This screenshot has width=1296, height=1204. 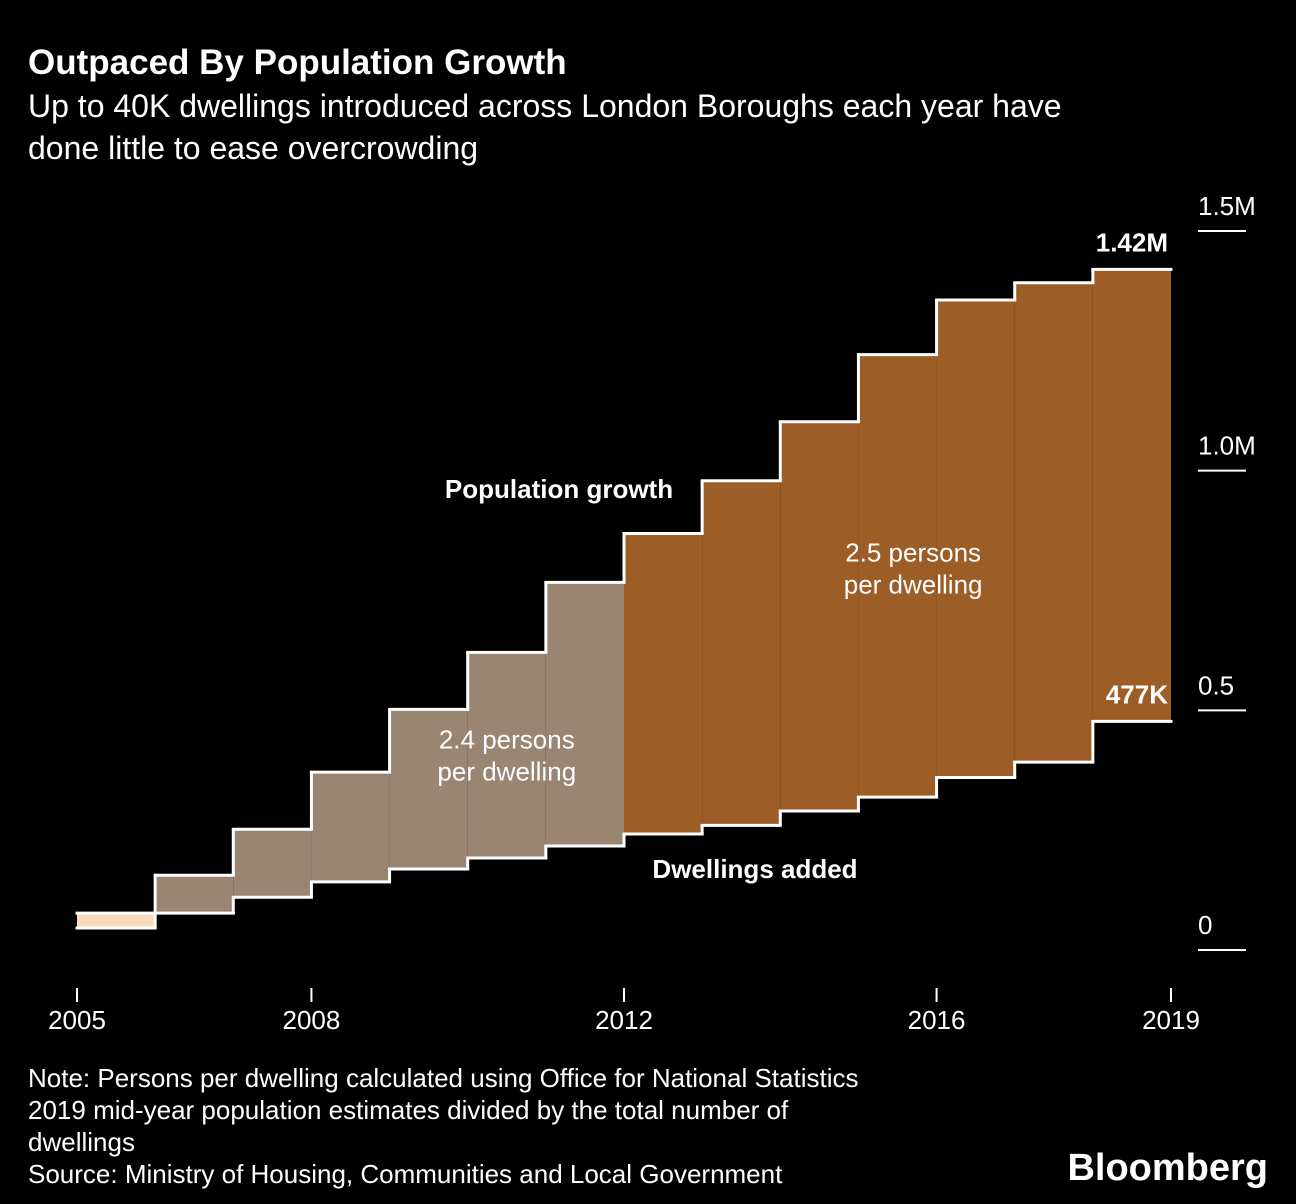 I want to click on series-label: Dwellings added, so click(x=754, y=869).